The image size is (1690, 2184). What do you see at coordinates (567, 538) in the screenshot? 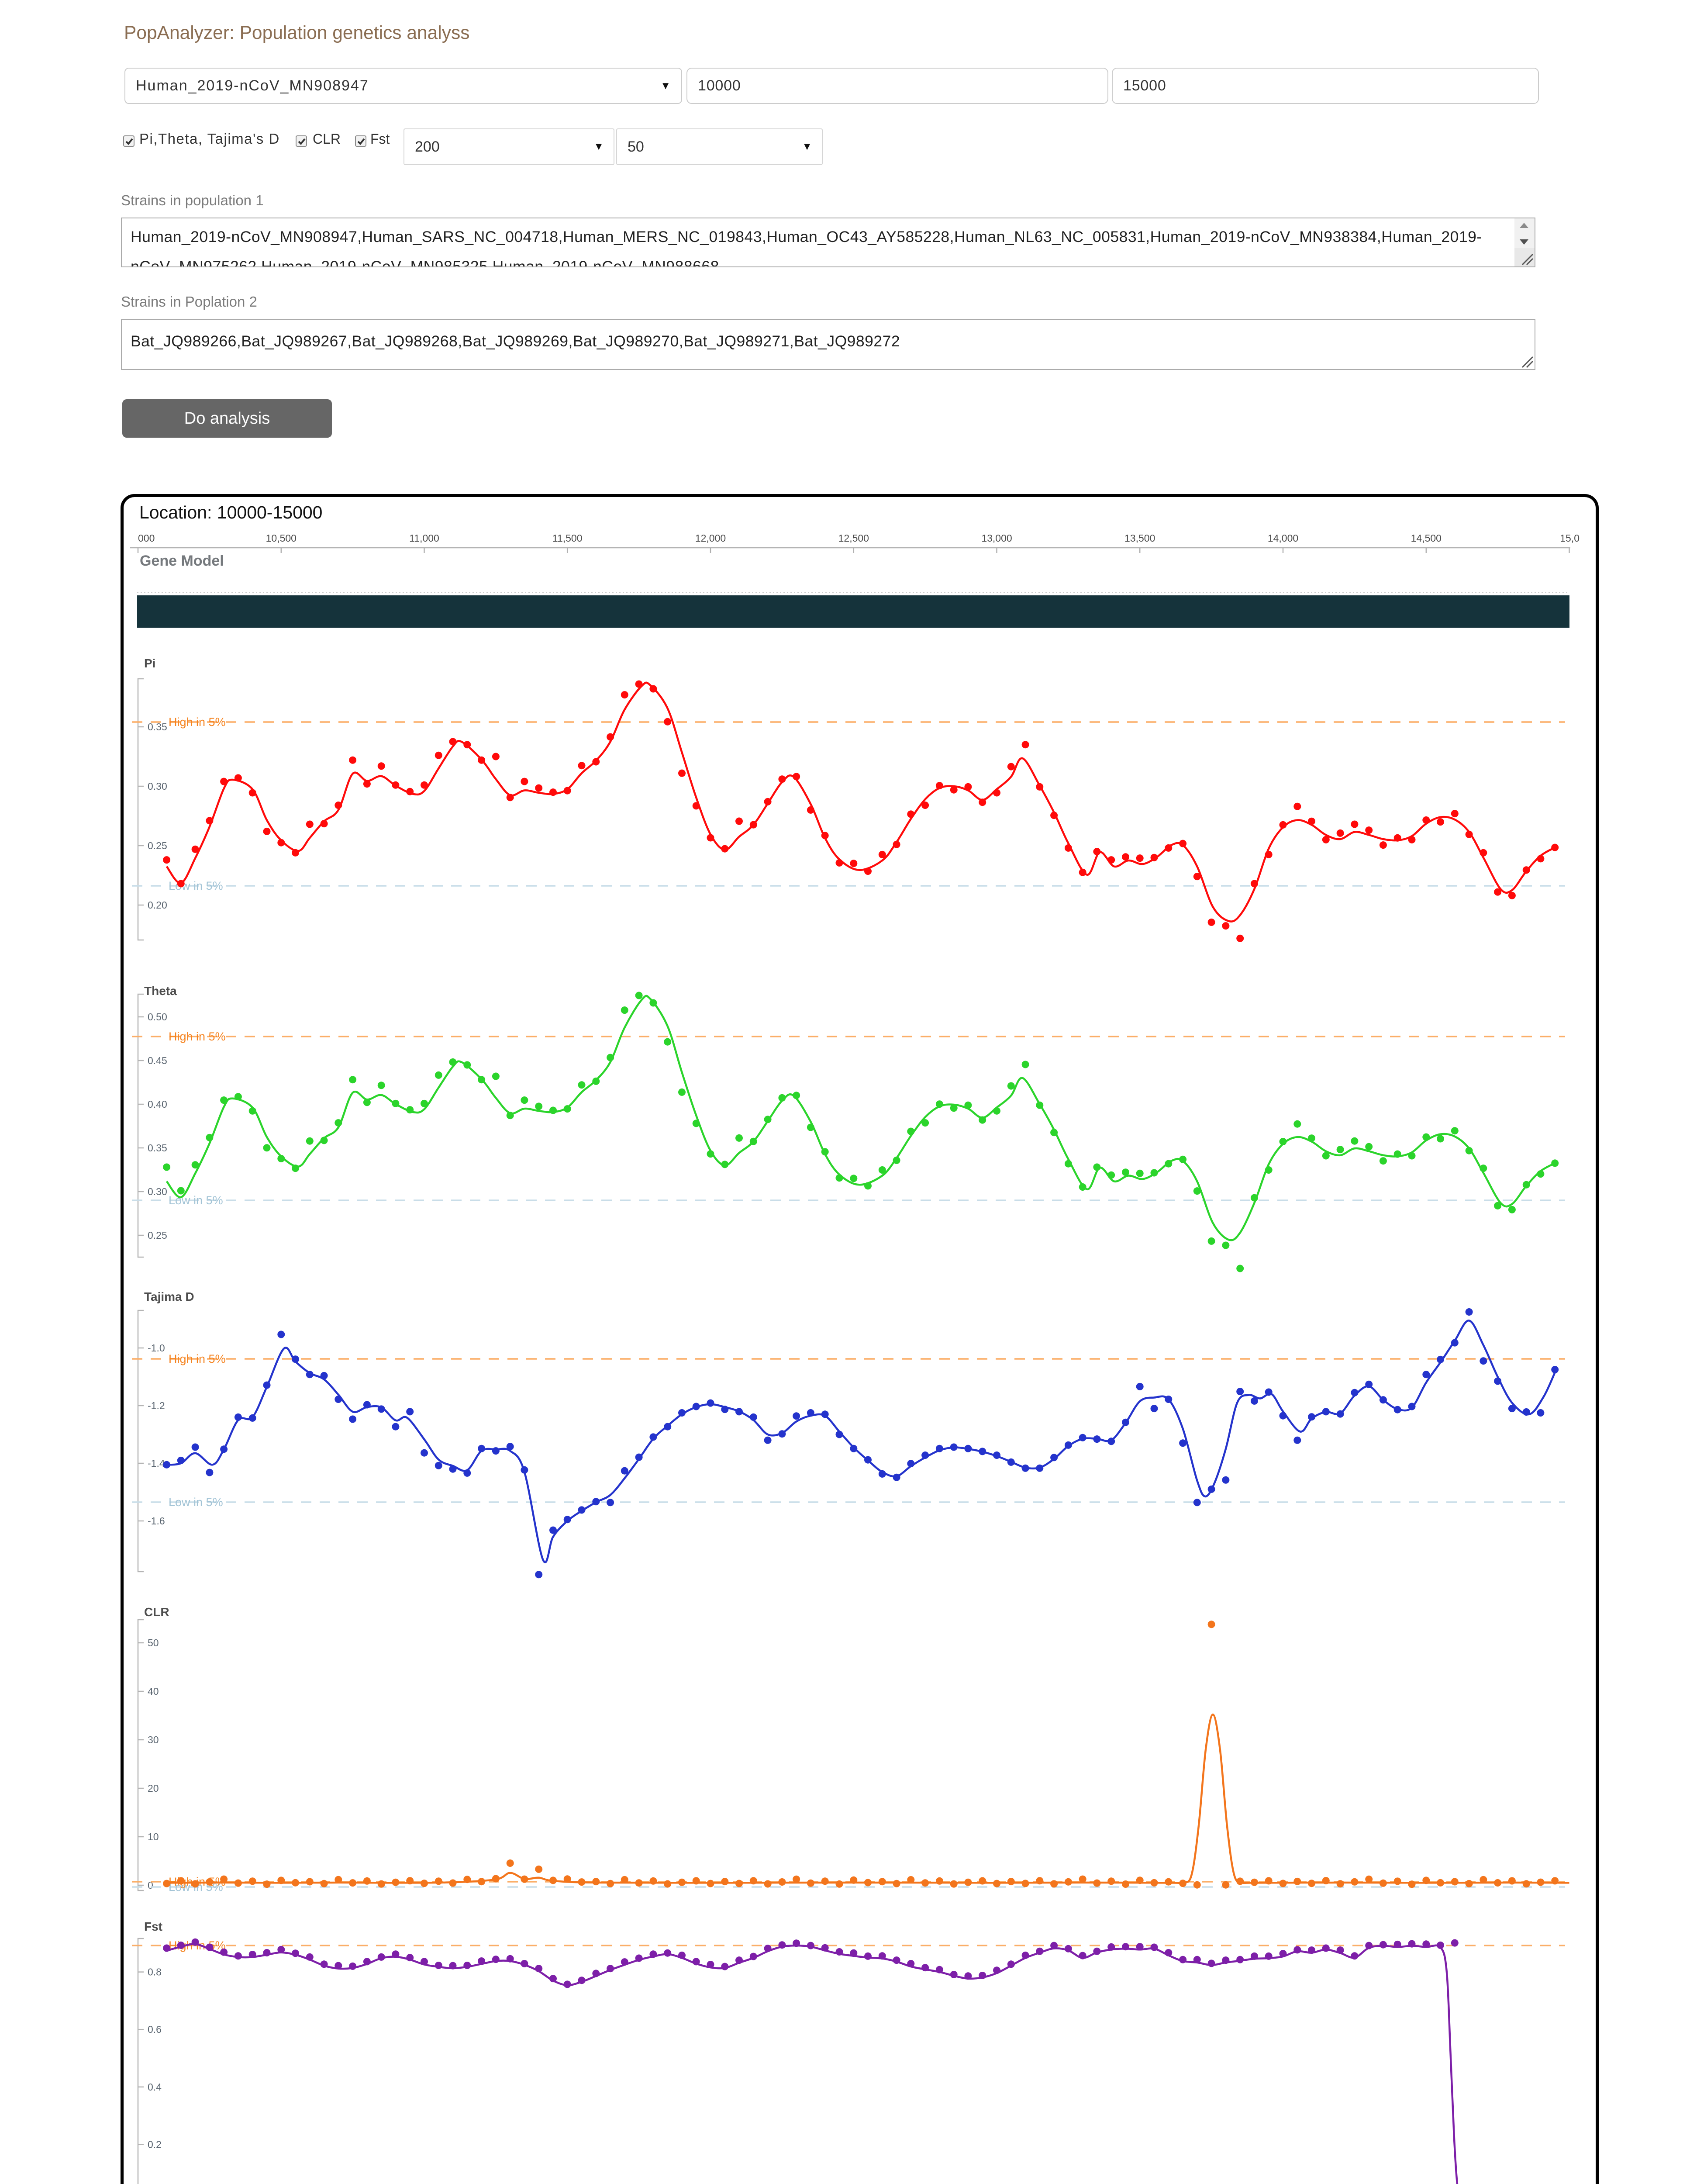
I see `svg-text: 11,500` at bounding box center [567, 538].